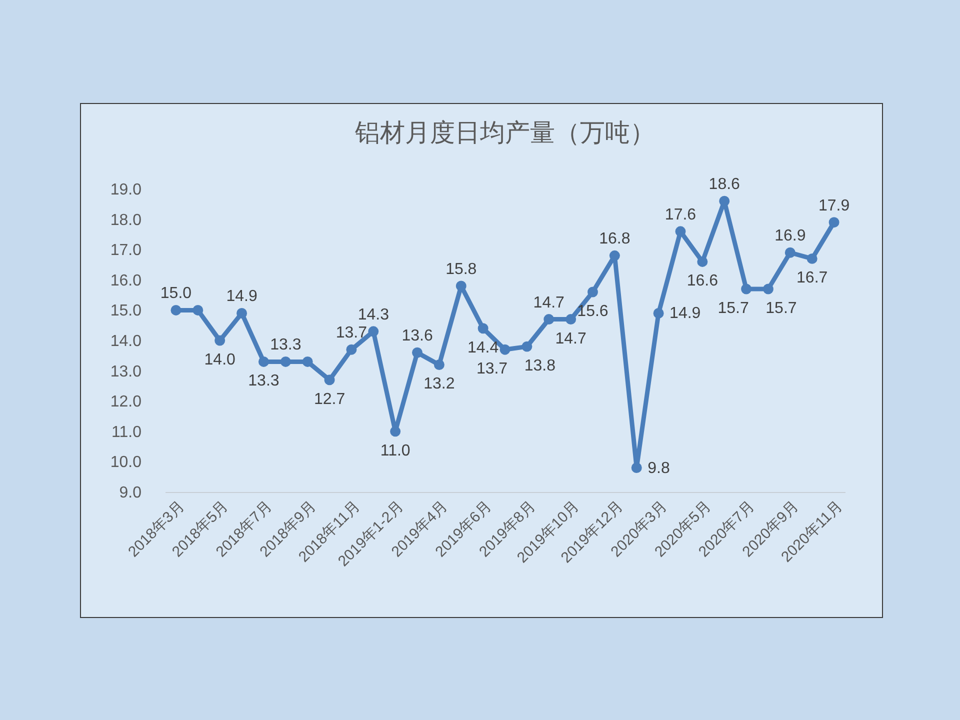 The image size is (960, 720). I want to click on y-tick-label: 17.0, so click(126, 251).